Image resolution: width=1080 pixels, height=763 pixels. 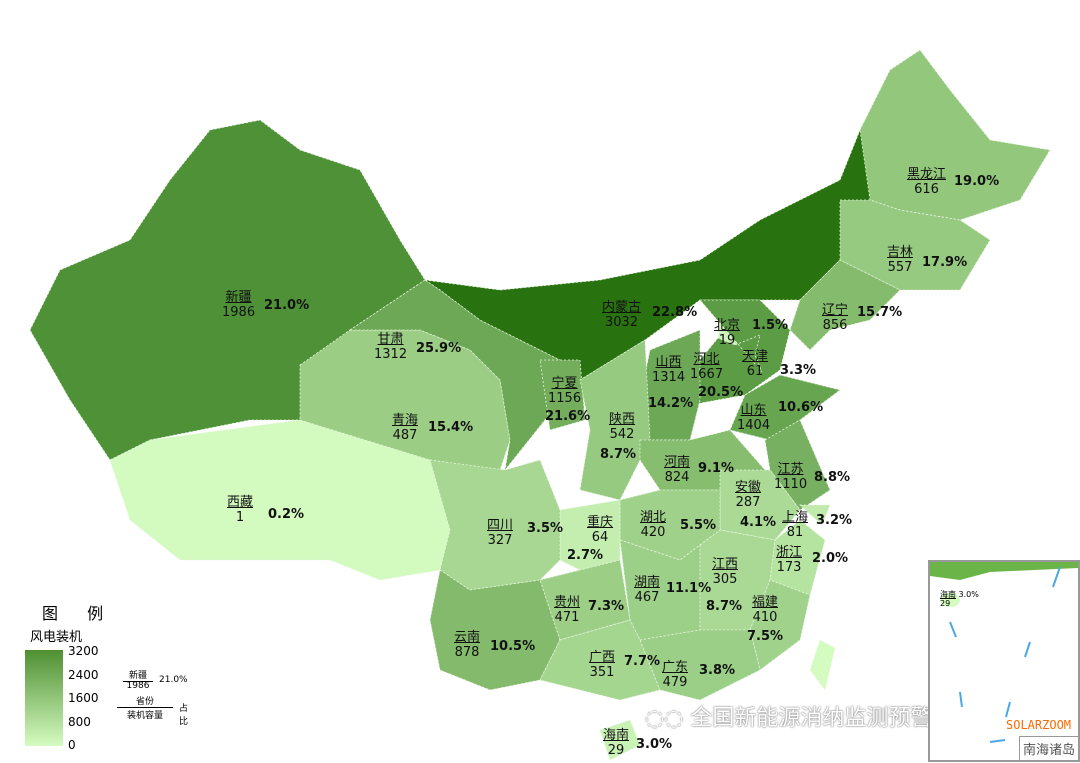 What do you see at coordinates (602, 672) in the screenshot?
I see `province-capacity: 351` at bounding box center [602, 672].